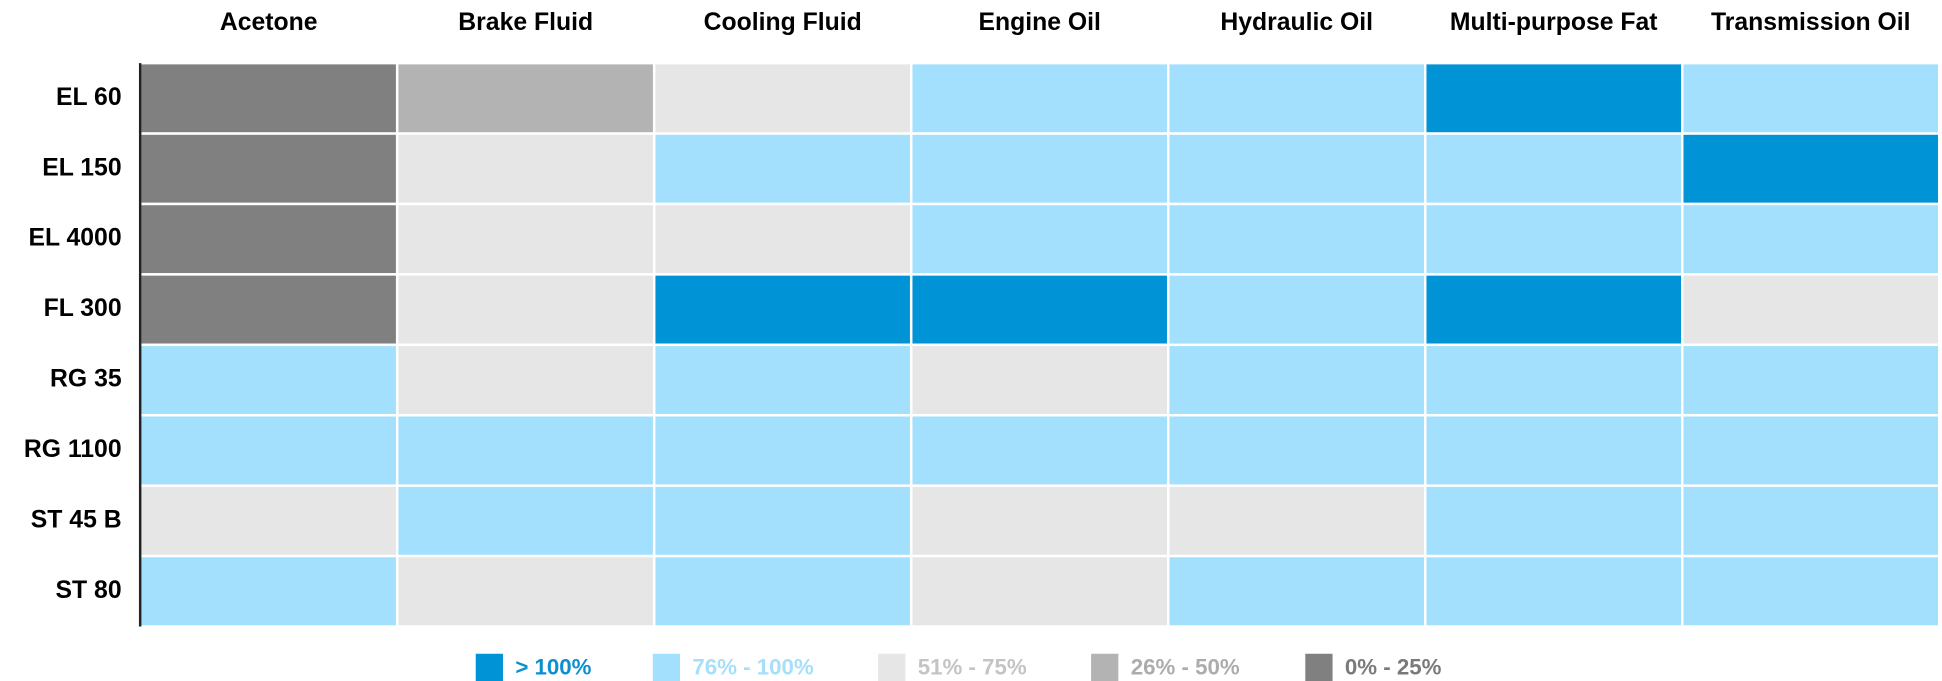  What do you see at coordinates (73, 449) in the screenshot?
I see `row-label: RG 1100` at bounding box center [73, 449].